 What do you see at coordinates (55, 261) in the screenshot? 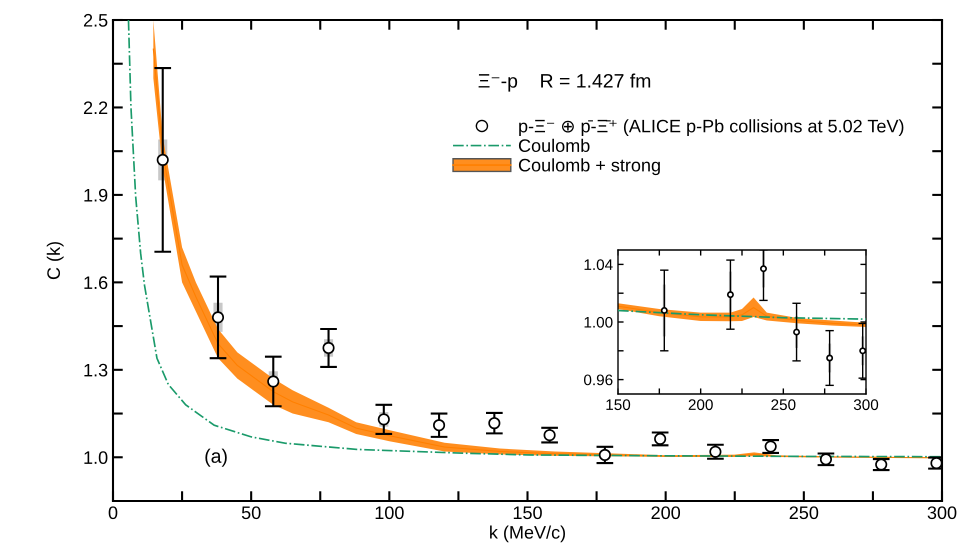
I see `y-axis-title: C (k)` at bounding box center [55, 261].